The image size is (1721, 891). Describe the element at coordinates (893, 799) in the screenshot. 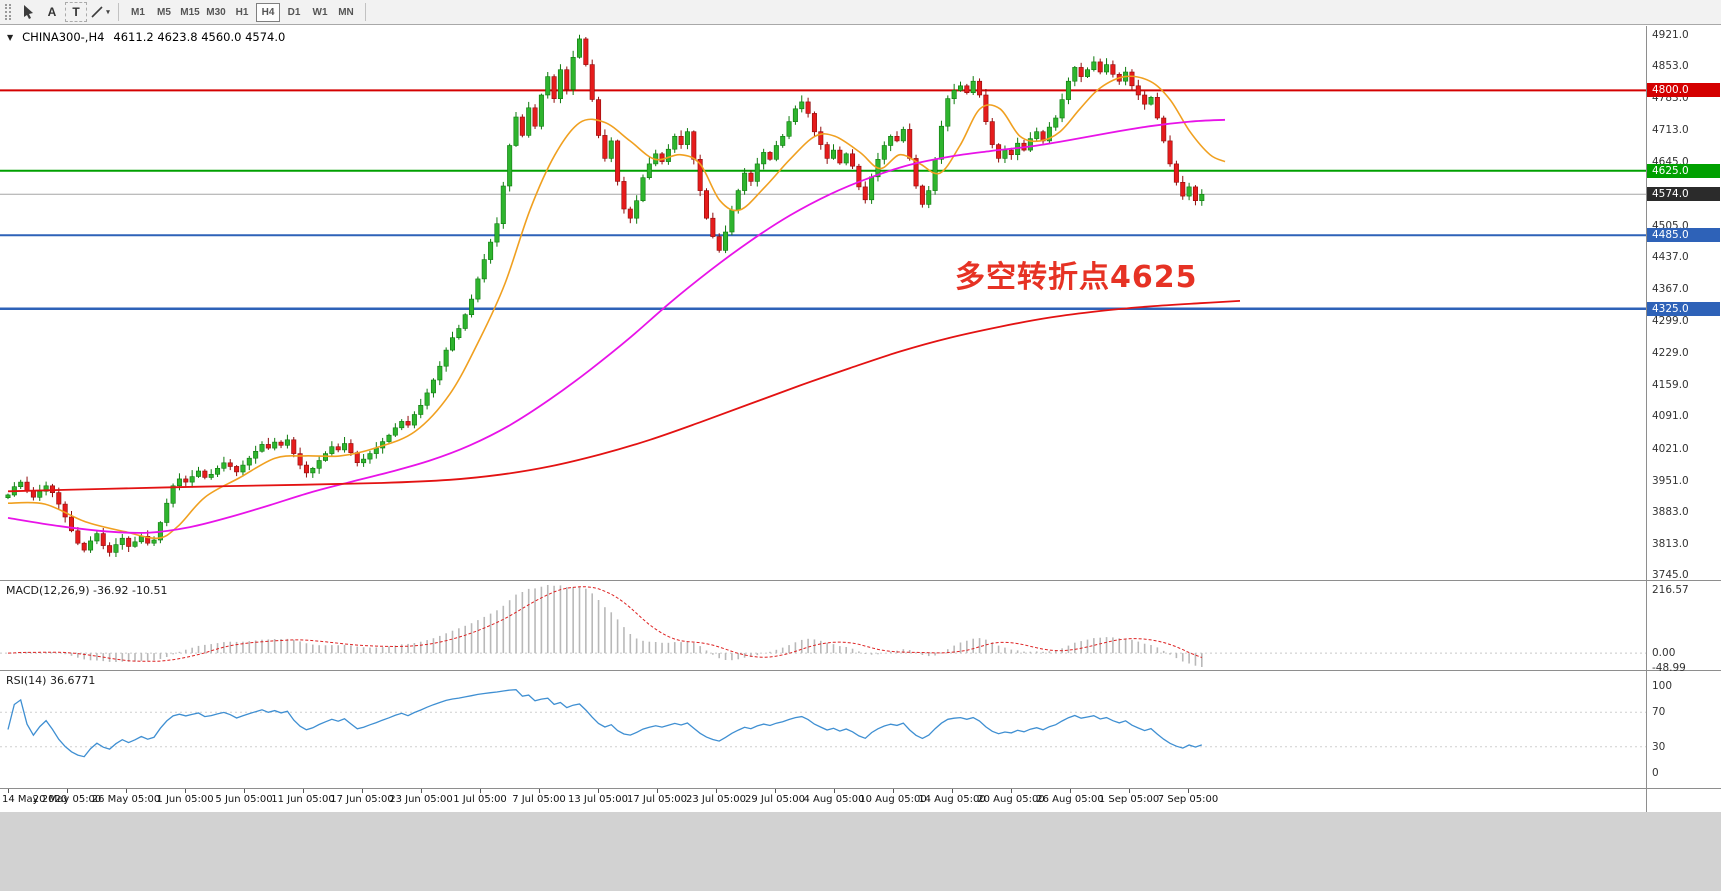

I see `time-tick-label: 10 Aug 05:00` at that location.